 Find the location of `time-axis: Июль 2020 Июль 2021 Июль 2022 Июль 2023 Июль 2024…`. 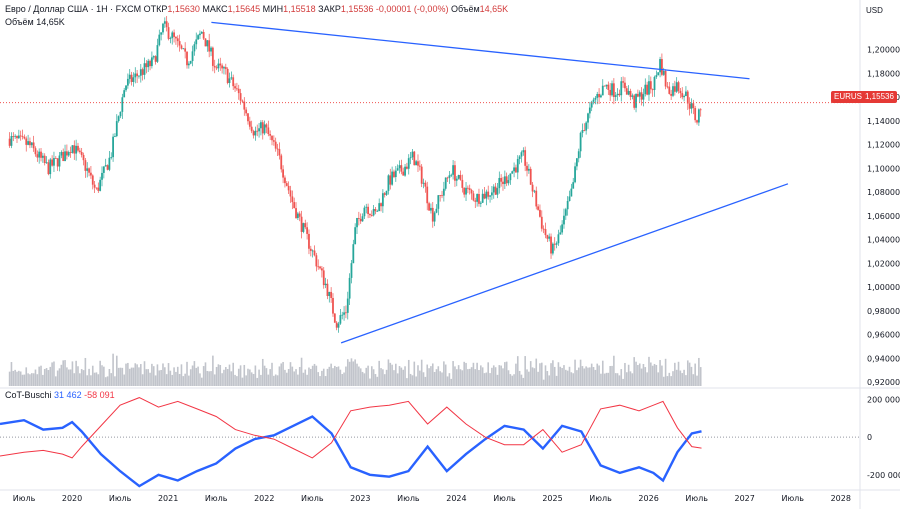

time-axis: Июль 2020 Июль 2021 Июль 2022 Июль 2023 Июль 2024… is located at coordinates (432, 498).